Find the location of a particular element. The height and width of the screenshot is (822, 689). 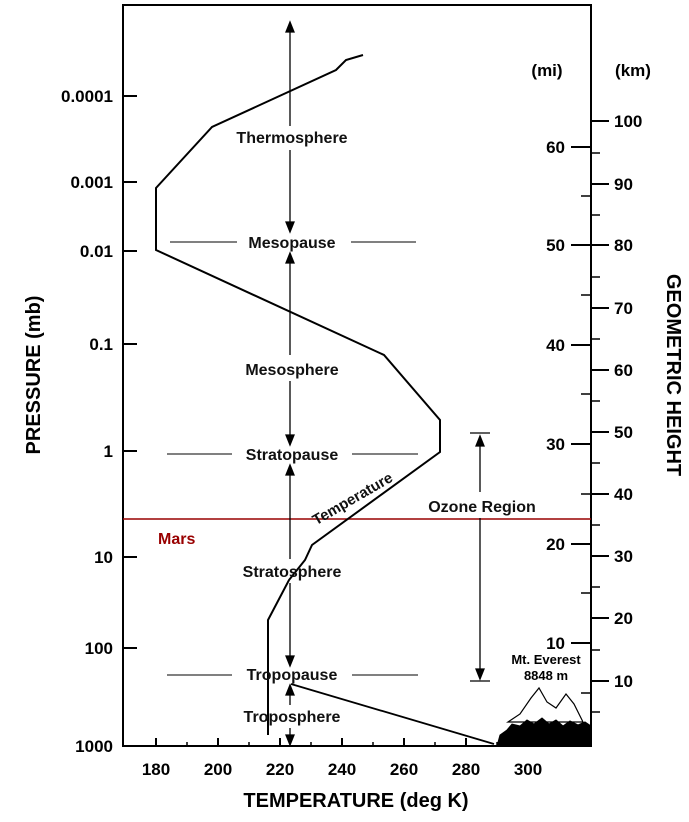

temp-tick-label: 200 is located at coordinates (218, 769).